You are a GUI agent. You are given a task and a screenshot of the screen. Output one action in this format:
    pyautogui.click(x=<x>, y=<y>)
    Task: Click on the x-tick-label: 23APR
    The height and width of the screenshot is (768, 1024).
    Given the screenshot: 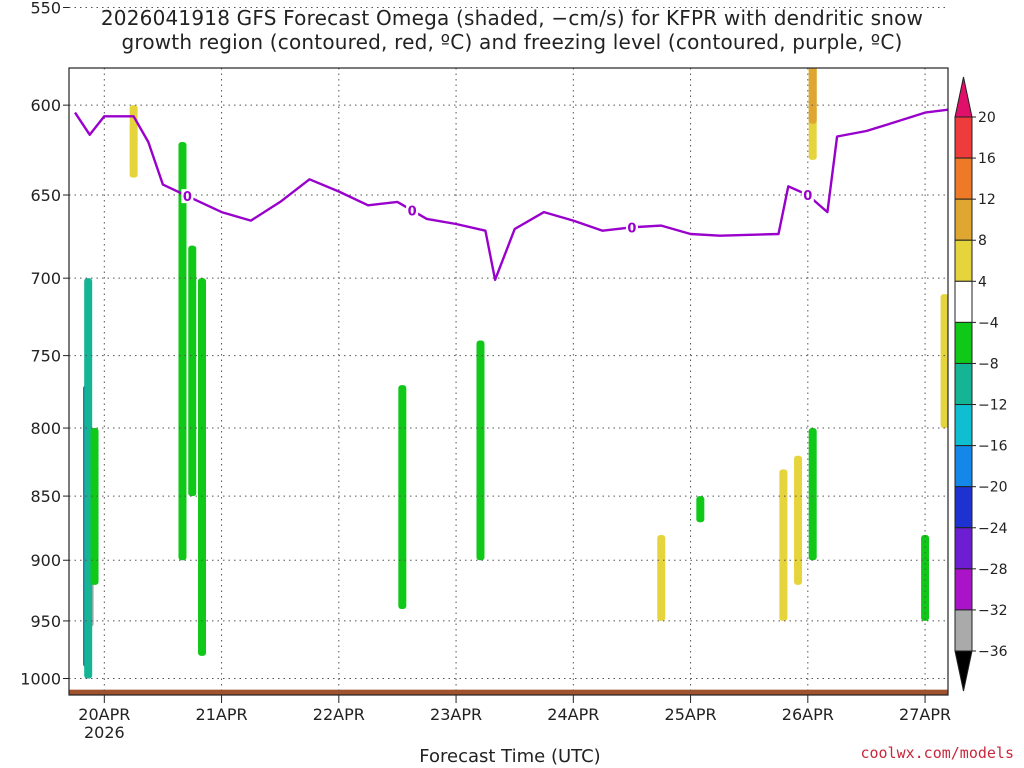 What is the action you would take?
    pyautogui.click(x=456, y=714)
    